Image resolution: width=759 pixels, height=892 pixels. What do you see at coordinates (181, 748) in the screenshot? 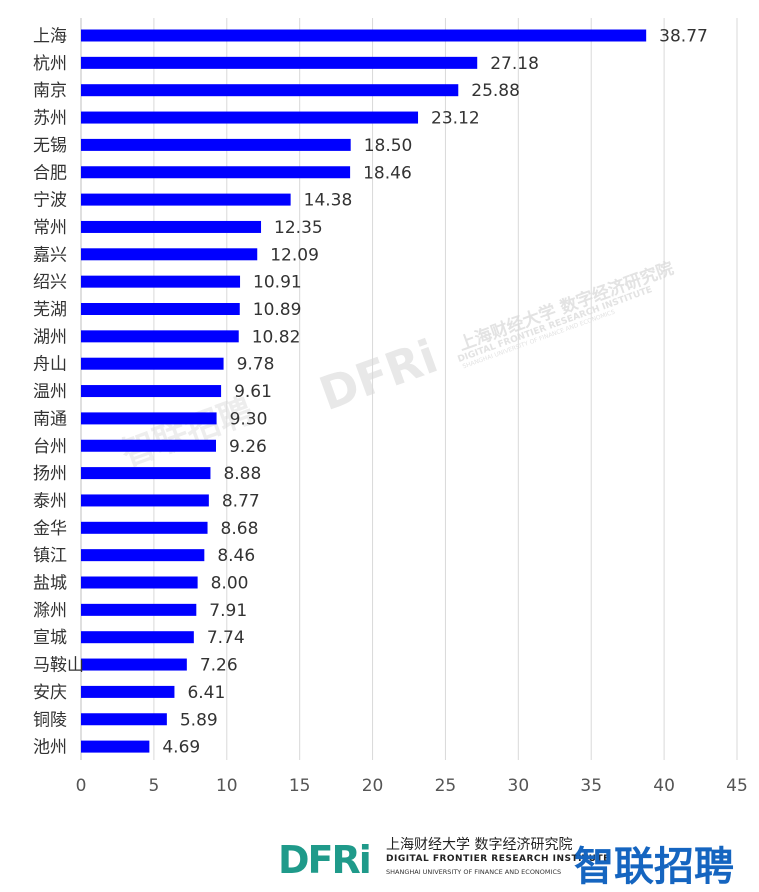
I see `value-label: 4.69` at bounding box center [181, 748].